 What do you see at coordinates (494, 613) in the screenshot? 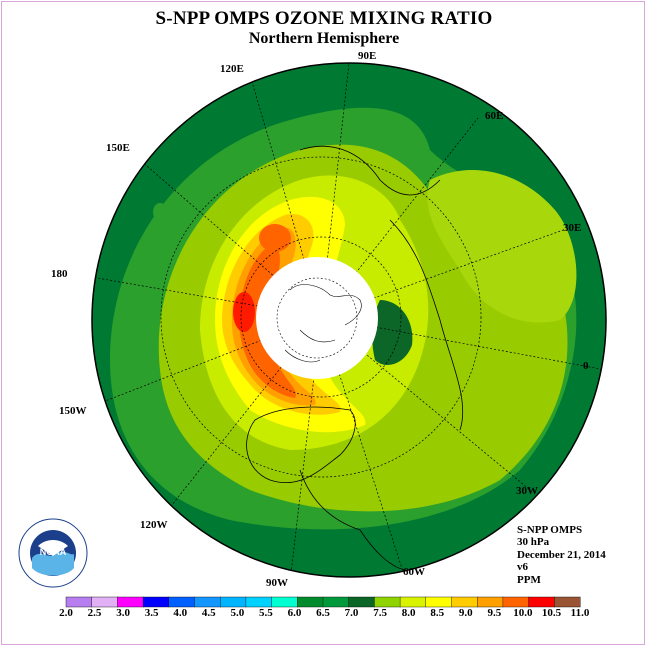
I see `colorbar-tick-label: 9.5` at bounding box center [494, 613].